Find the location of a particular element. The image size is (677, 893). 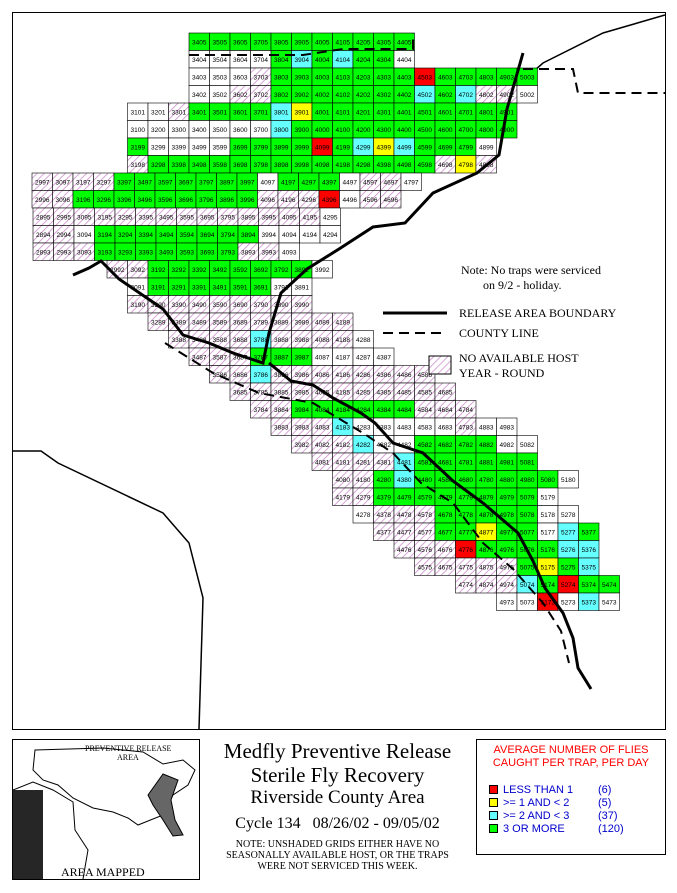

grid-cell-id: 4776 is located at coordinates (466, 550).